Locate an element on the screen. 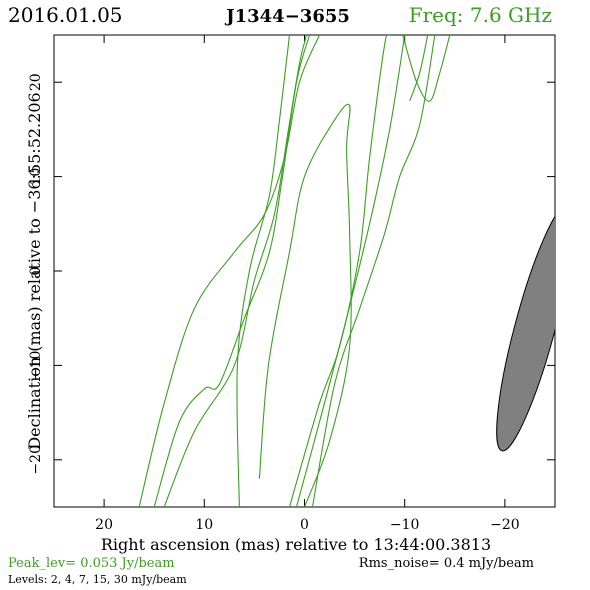 The image size is (590, 590). x-tick-label: −10 is located at coordinates (405, 525).